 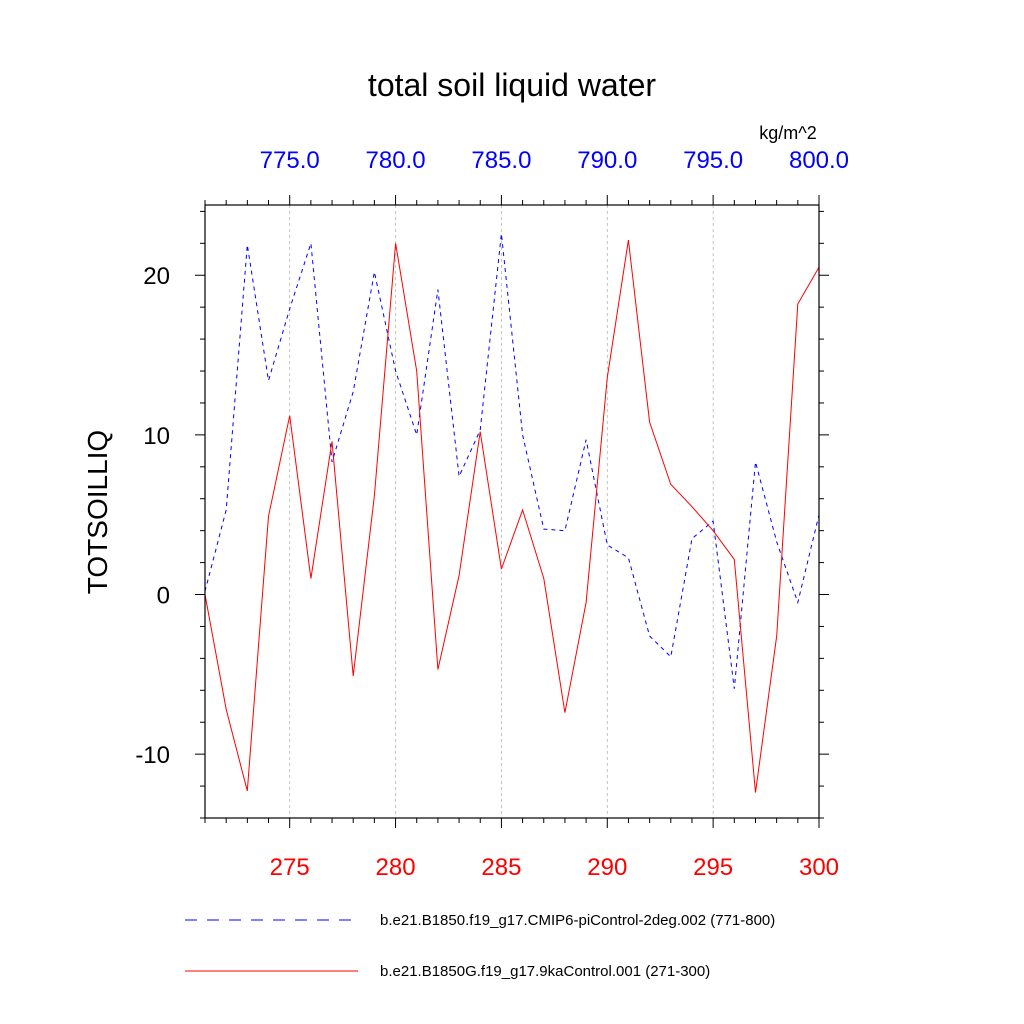 What do you see at coordinates (290, 867) in the screenshot?
I see `x-tick-label-bottom: 275` at bounding box center [290, 867].